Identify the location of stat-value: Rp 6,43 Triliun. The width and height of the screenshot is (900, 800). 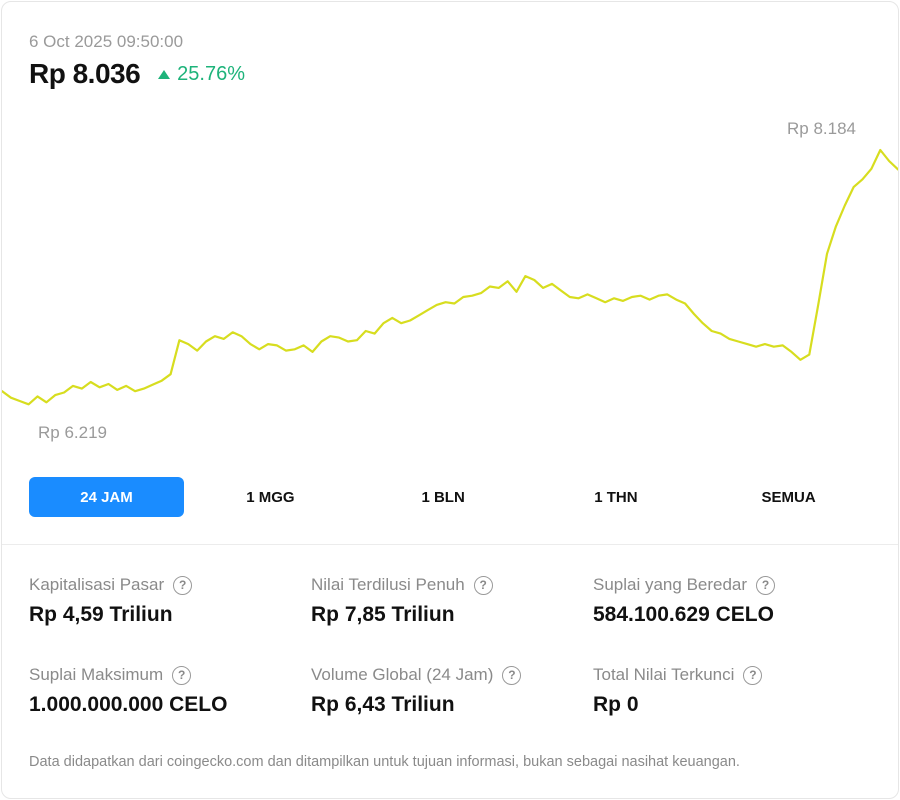
(383, 704).